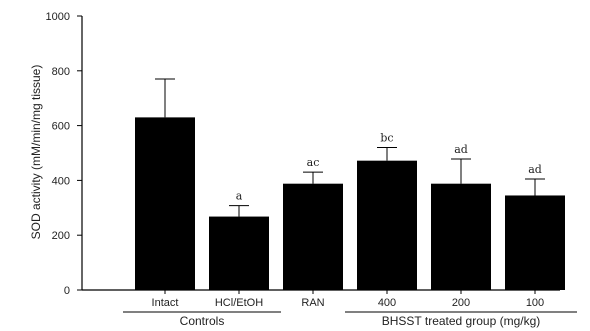 This screenshot has width=590, height=331. What do you see at coordinates (67, 291) in the screenshot?
I see `y-tick-label: 0` at bounding box center [67, 291].